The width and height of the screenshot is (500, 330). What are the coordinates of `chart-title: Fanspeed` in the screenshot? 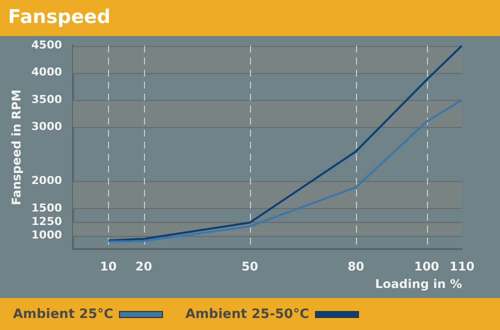 It's located at (250, 18).